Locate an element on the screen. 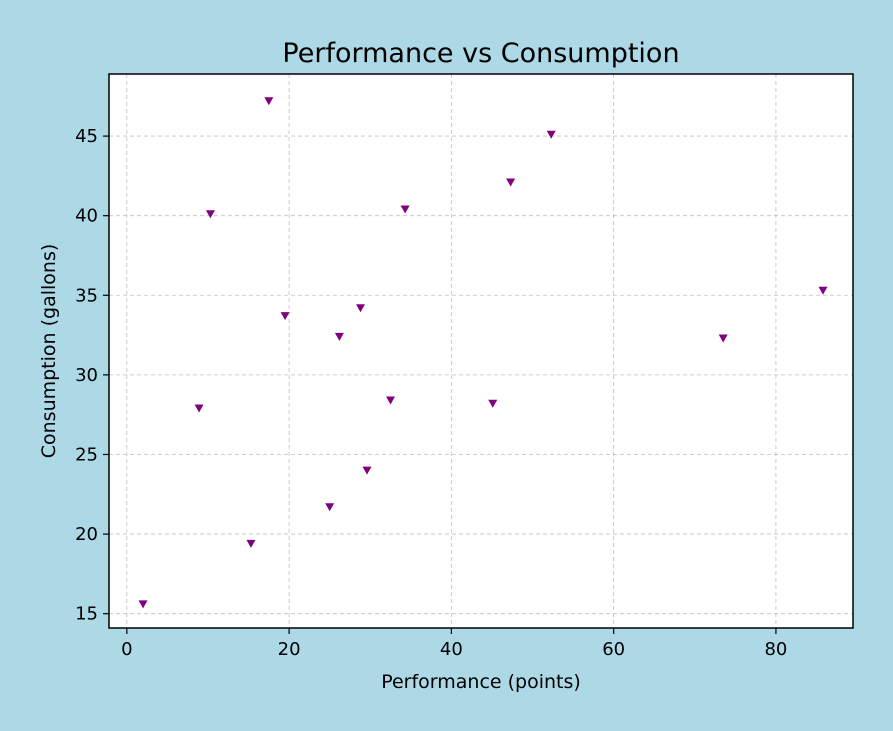 The height and width of the screenshot is (731, 893). y-axis-label: Consumption (gallons) is located at coordinates (49, 351).